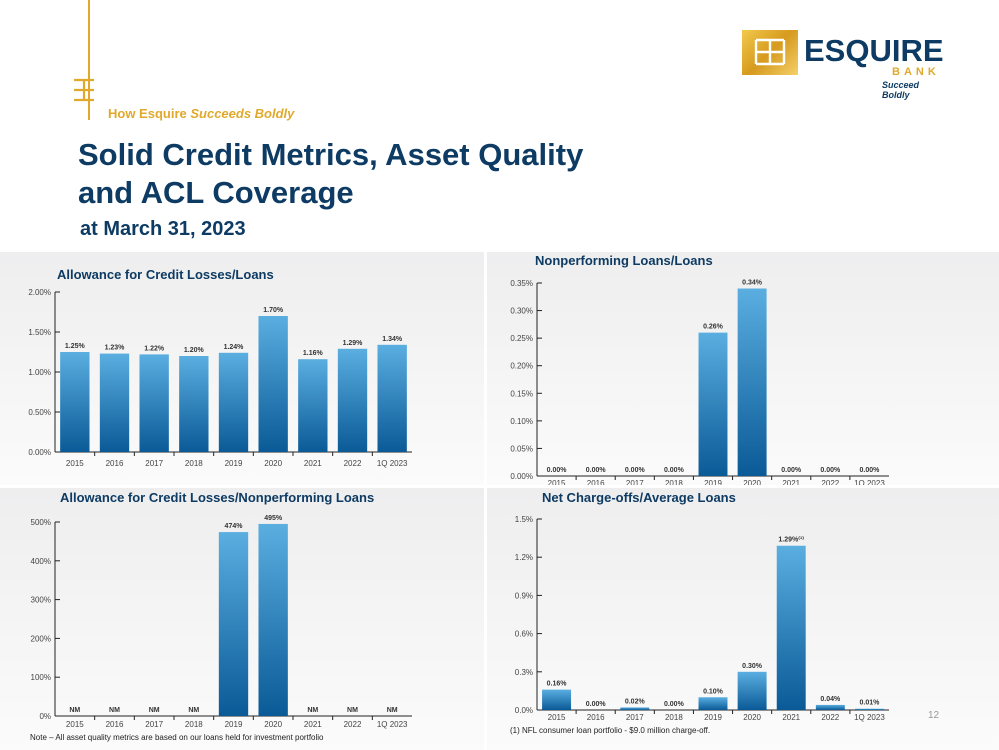  I want to click on y-tick-label: 0.50%, so click(39, 412).